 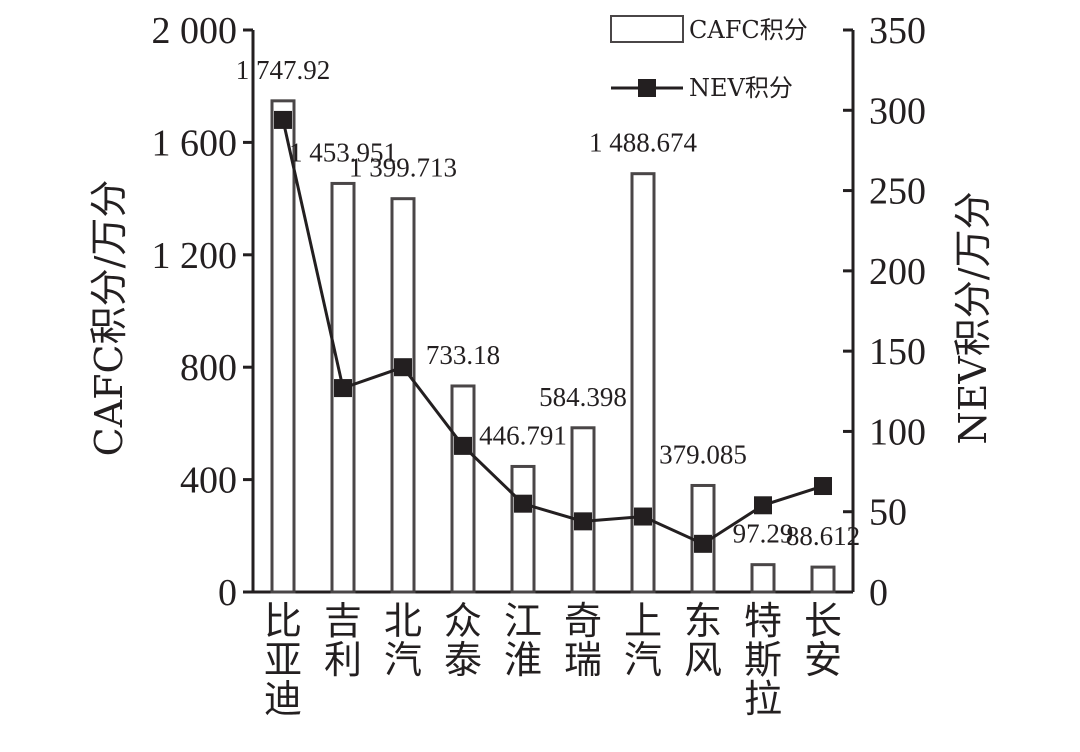 What do you see at coordinates (343, 152) in the screenshot?
I see `bar-value-label: 1 453.951` at bounding box center [343, 152].